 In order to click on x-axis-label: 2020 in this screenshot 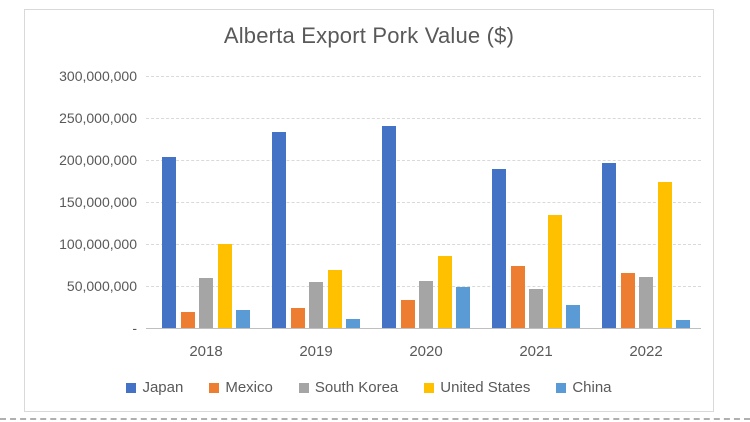, I will do `click(426, 351)`.